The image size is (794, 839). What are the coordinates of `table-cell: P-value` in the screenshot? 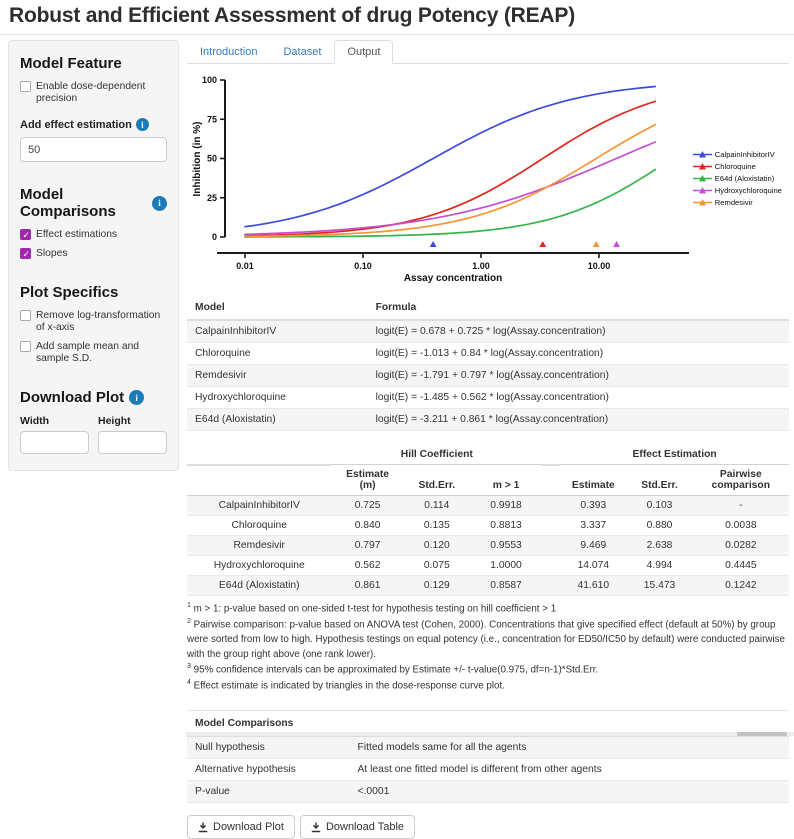 It's located at (212, 792).